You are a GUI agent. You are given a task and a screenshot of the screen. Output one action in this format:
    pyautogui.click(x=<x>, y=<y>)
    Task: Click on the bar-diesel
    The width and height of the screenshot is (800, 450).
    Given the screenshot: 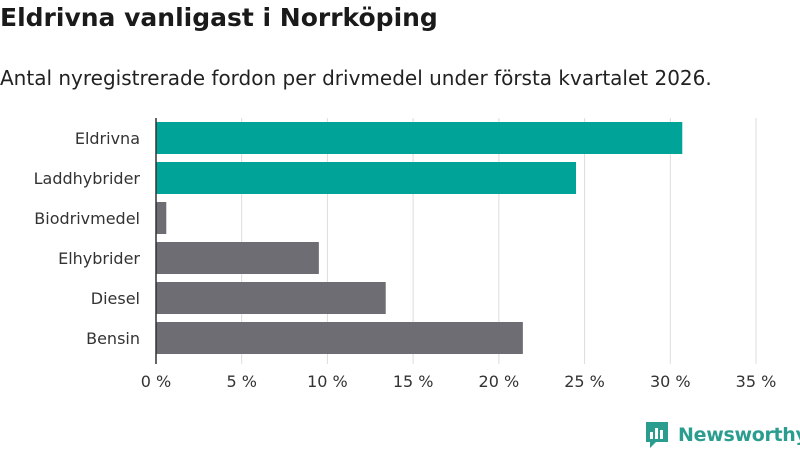 What is the action you would take?
    pyautogui.click(x=271, y=298)
    